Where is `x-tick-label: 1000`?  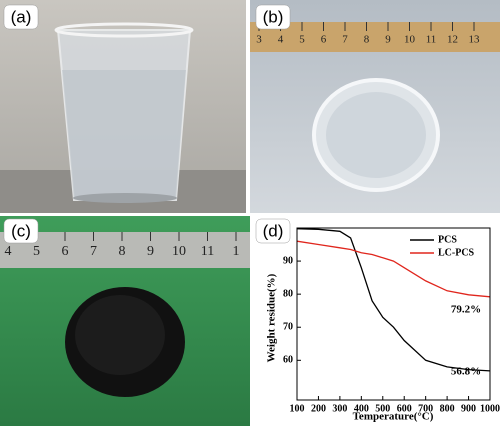
x-tick-label: 1000 is located at coordinates (490, 408).